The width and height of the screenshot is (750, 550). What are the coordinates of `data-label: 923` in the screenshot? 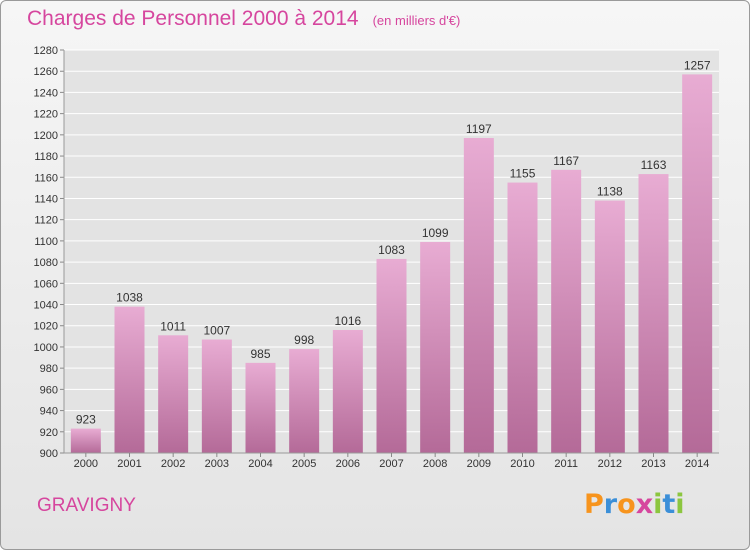 It's located at (86, 420).